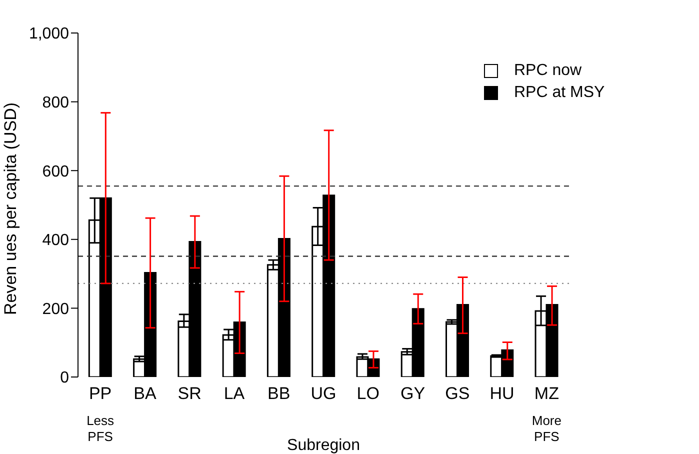  I want to click on x-tick-label: GS, so click(457, 393).